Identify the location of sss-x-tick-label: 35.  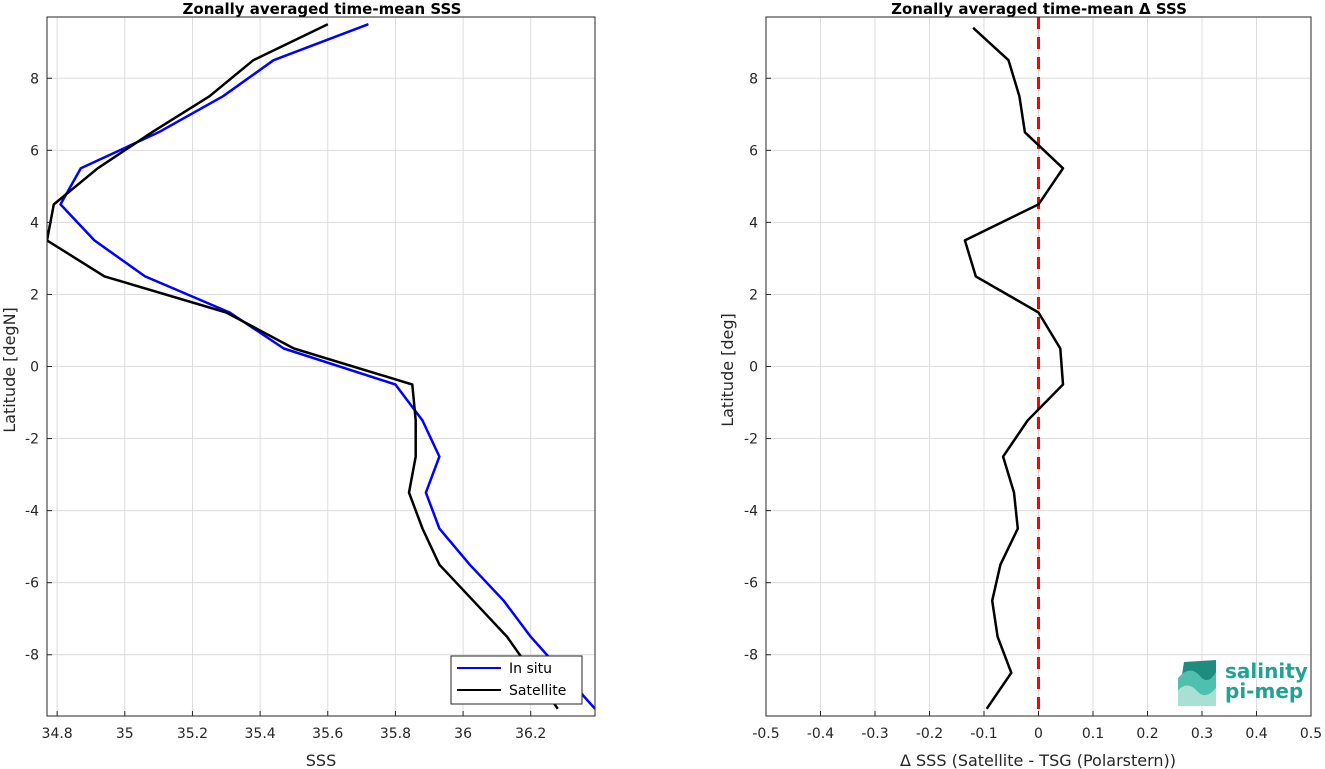
(125, 734).